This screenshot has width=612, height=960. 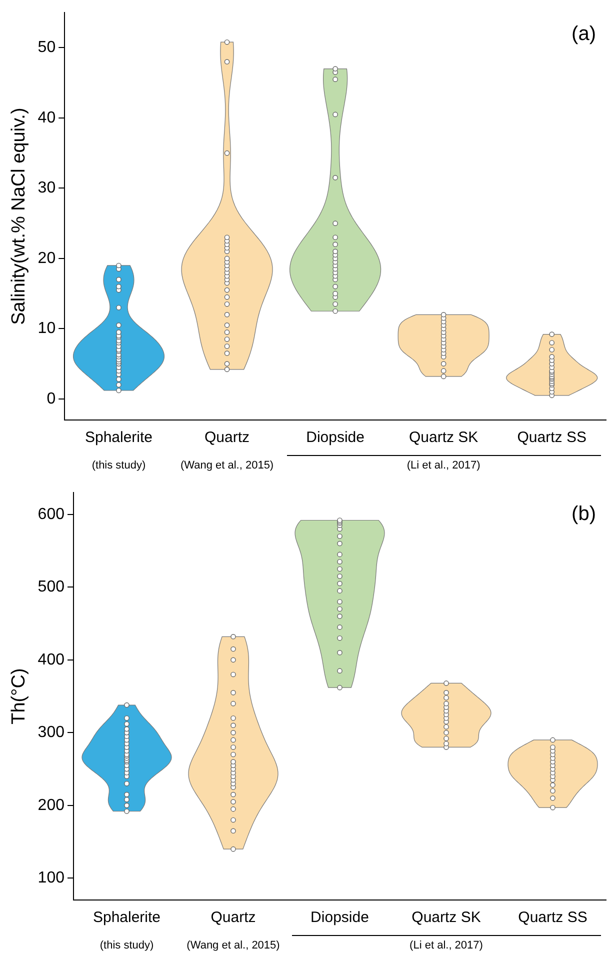 What do you see at coordinates (47, 47) in the screenshot?
I see `y-tick-label: 50` at bounding box center [47, 47].